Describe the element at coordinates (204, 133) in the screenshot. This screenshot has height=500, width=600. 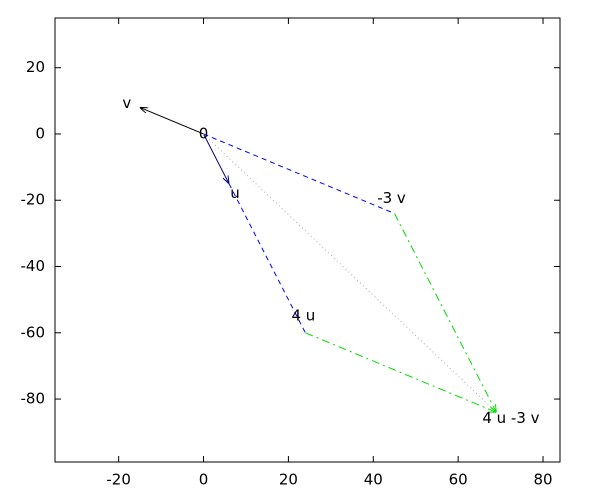
I see `point-label: 0` at that location.